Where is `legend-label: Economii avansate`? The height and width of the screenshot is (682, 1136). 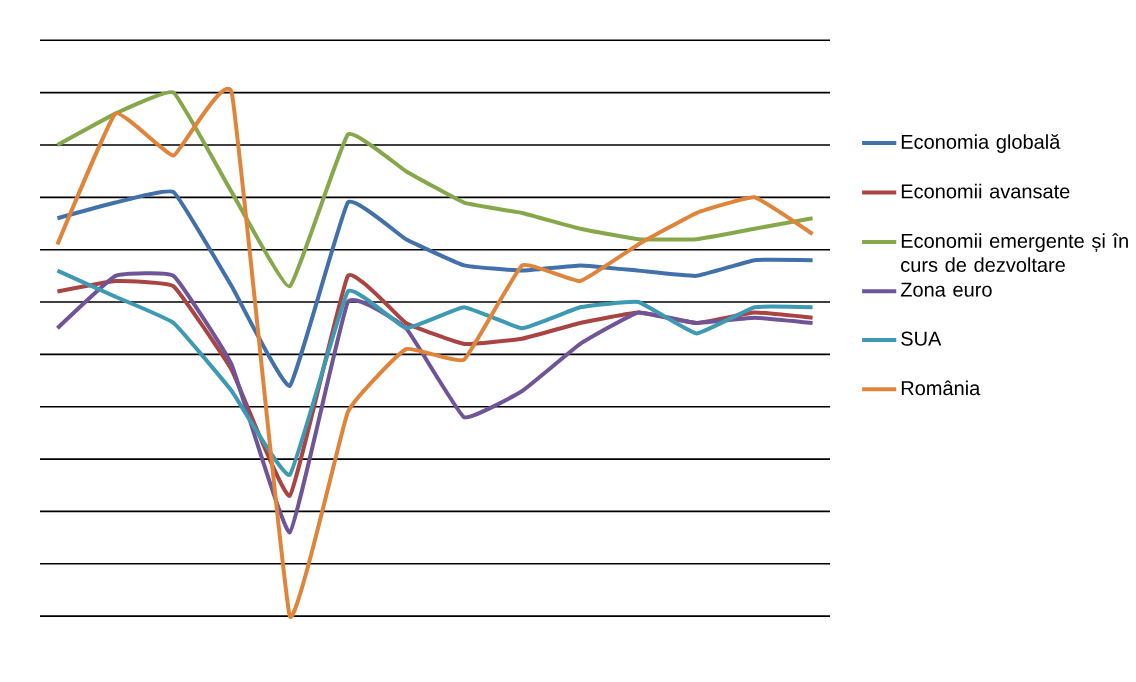
legend-label: Economii avansate is located at coordinates (985, 191).